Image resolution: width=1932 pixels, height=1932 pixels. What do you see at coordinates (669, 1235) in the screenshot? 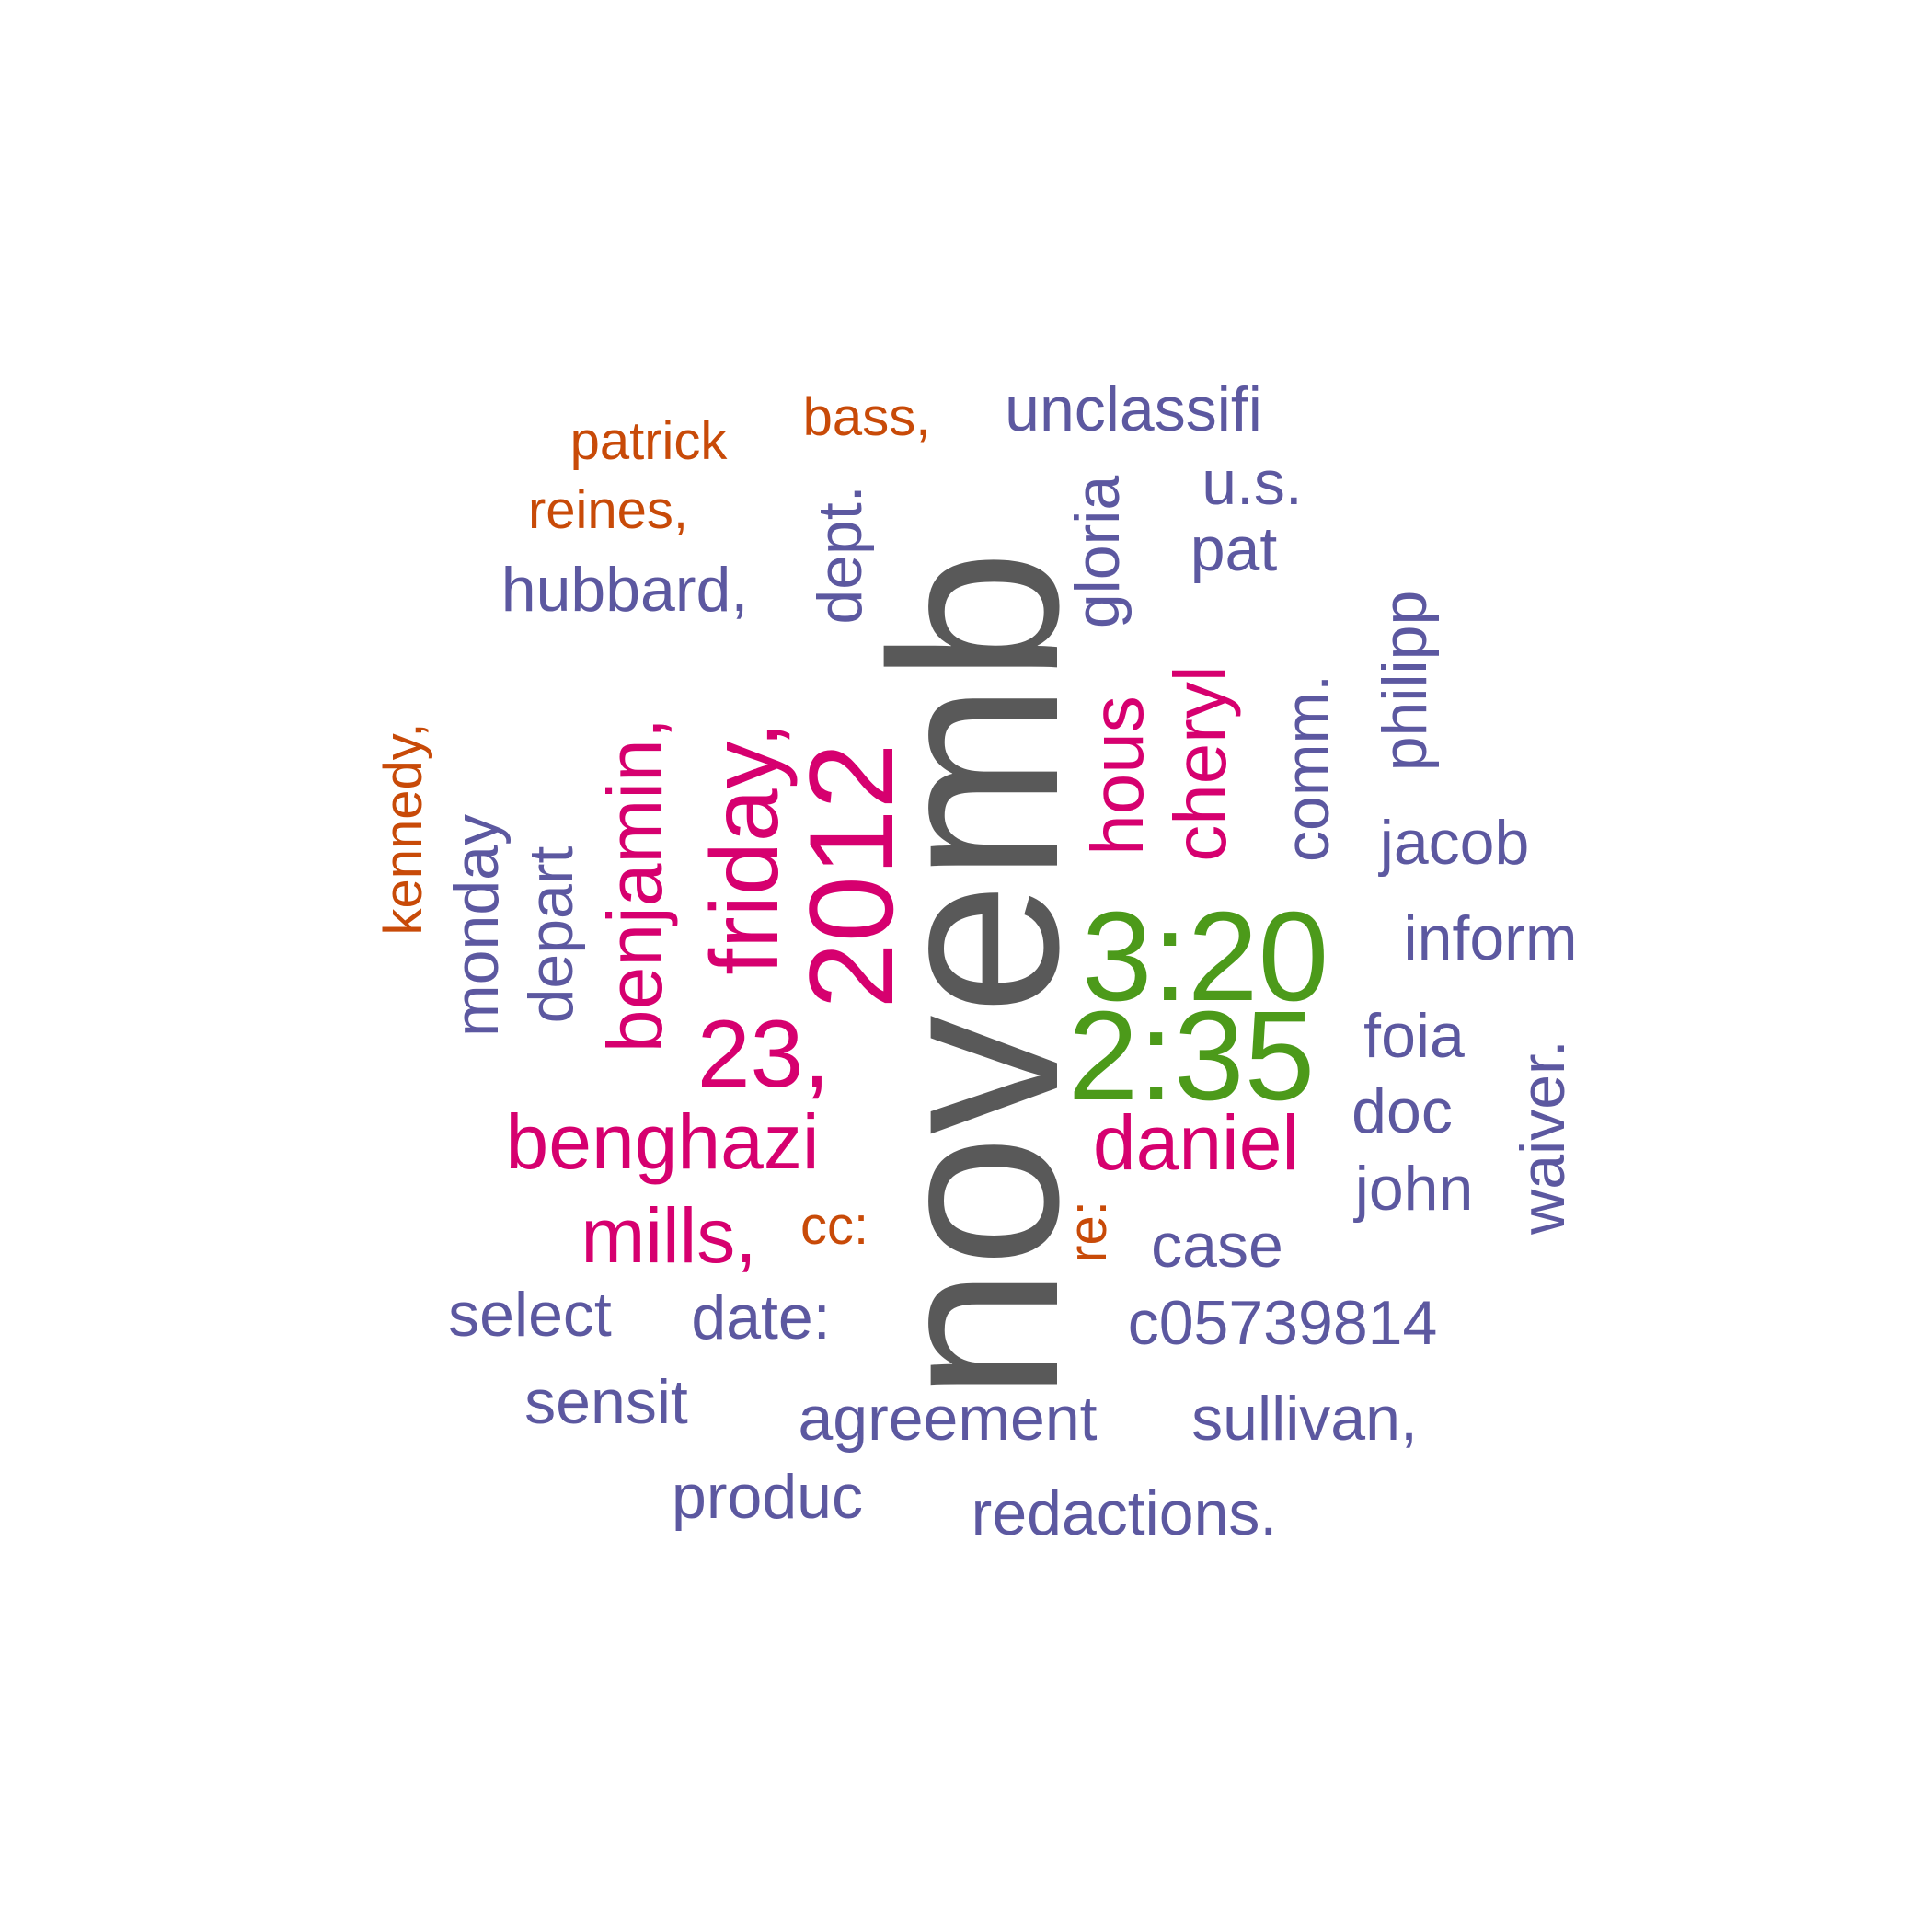
I see `word-mills: mills,` at bounding box center [669, 1235].